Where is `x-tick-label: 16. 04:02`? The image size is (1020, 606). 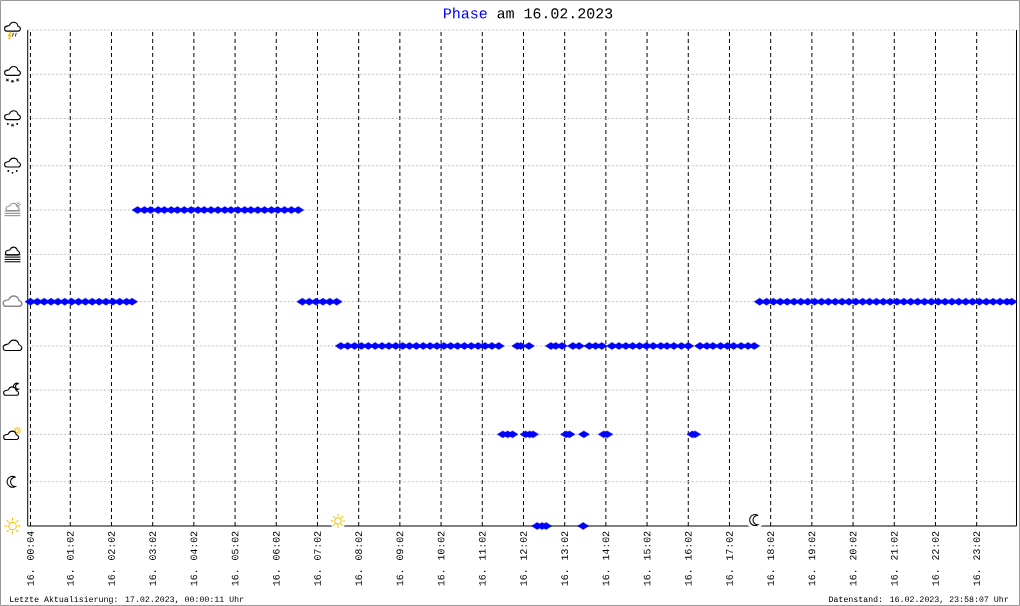
x-tick-label: 16. 04:02 is located at coordinates (194, 558).